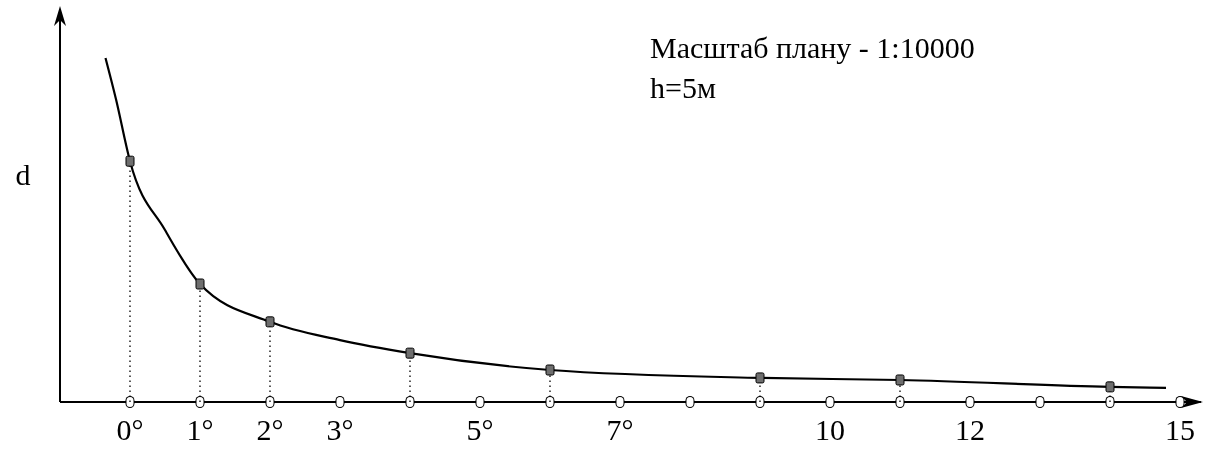  Describe the element at coordinates (620, 429) in the screenshot. I see `x-tick-label: 7°` at that location.